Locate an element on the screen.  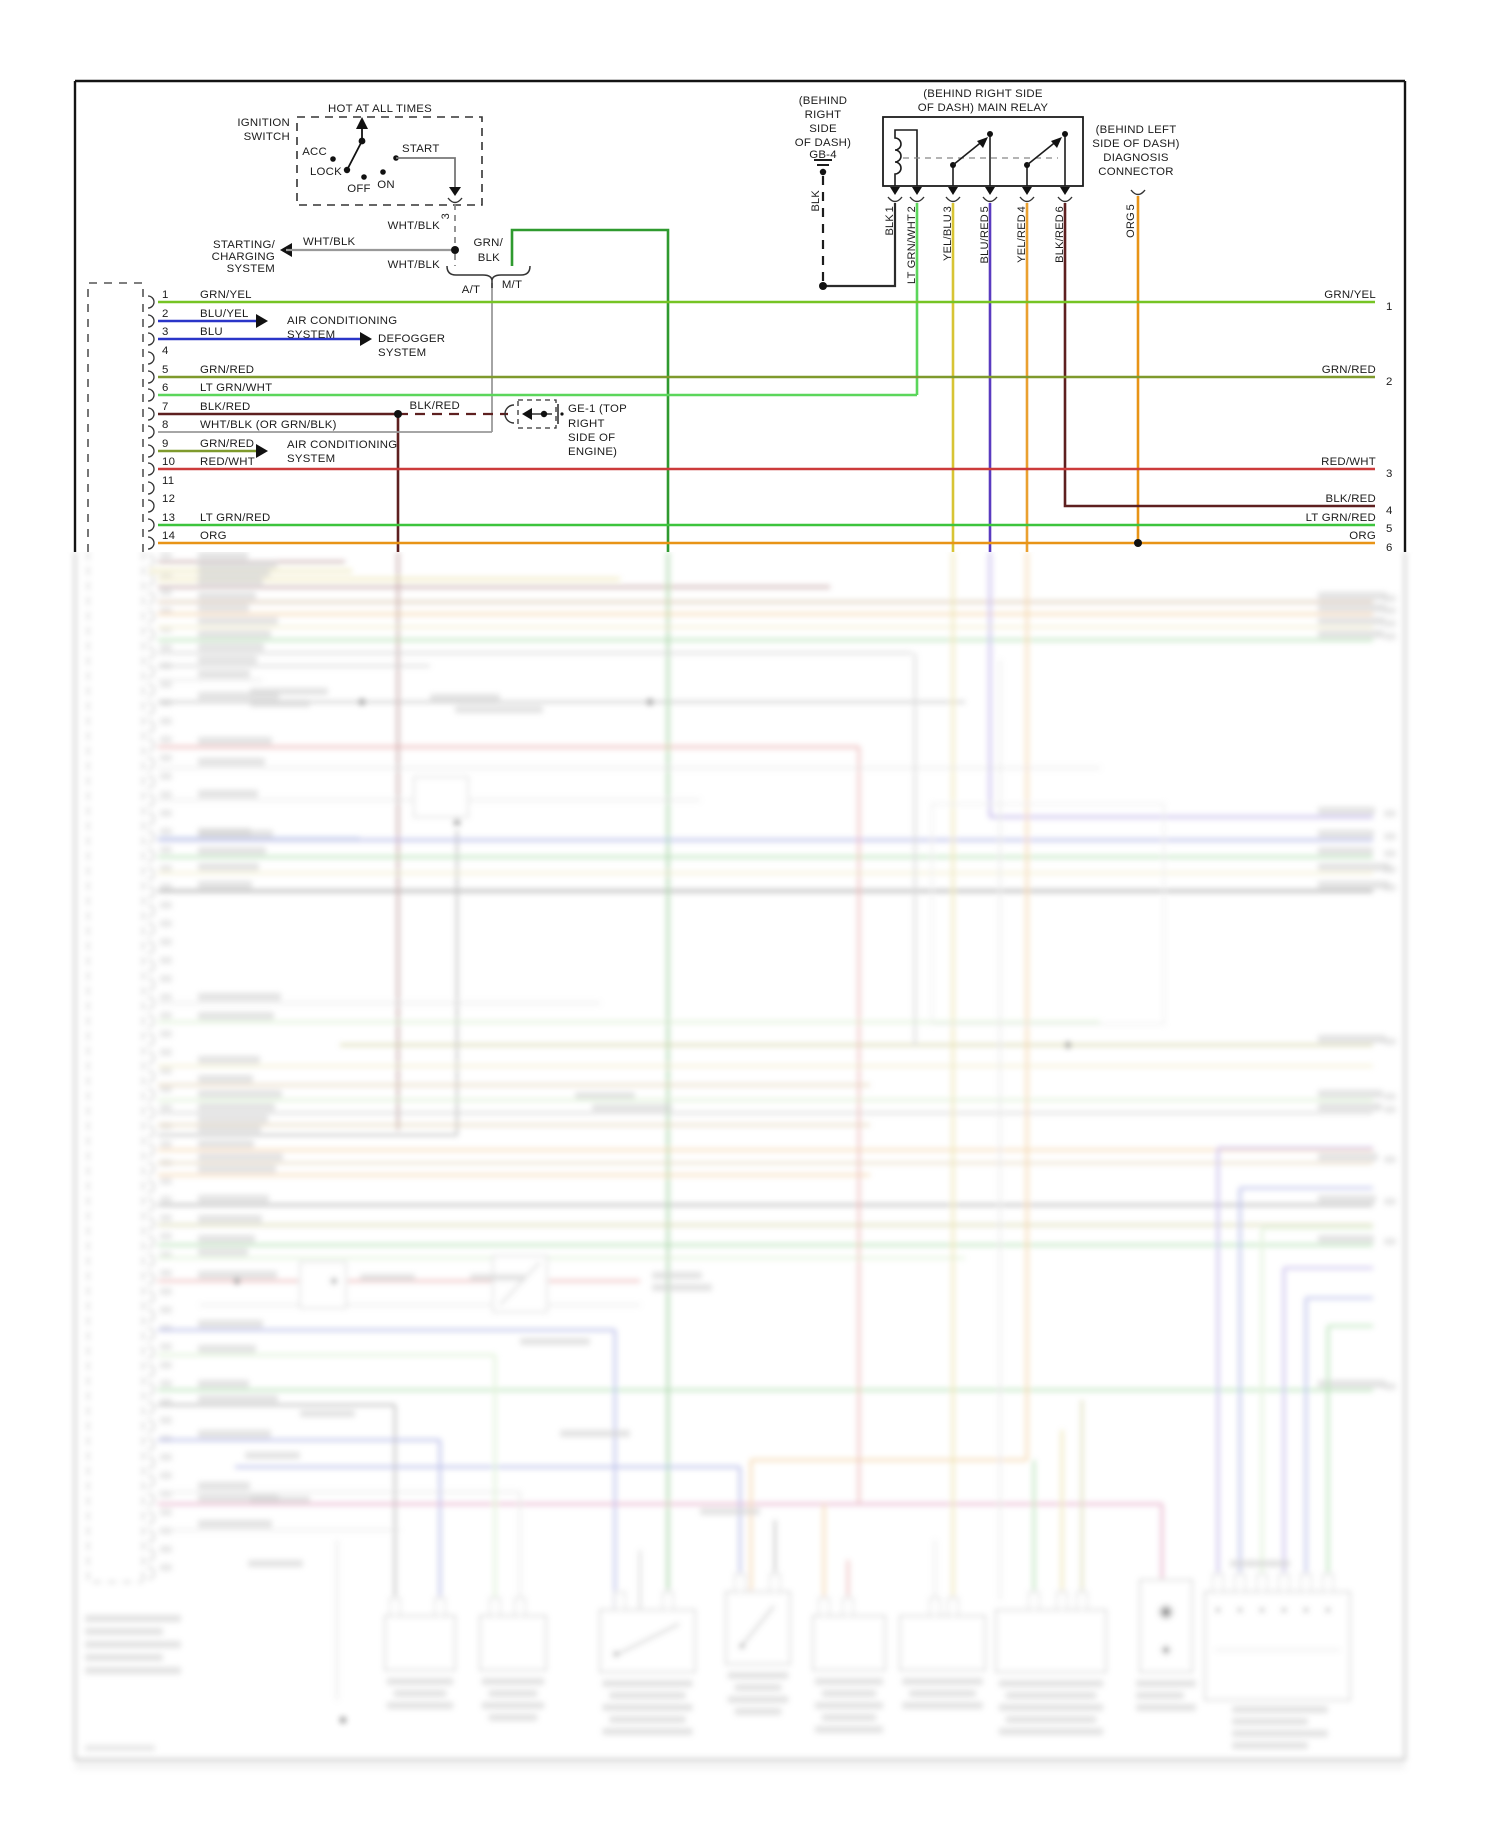
arrow-ac1 is located at coordinates (262, 321).